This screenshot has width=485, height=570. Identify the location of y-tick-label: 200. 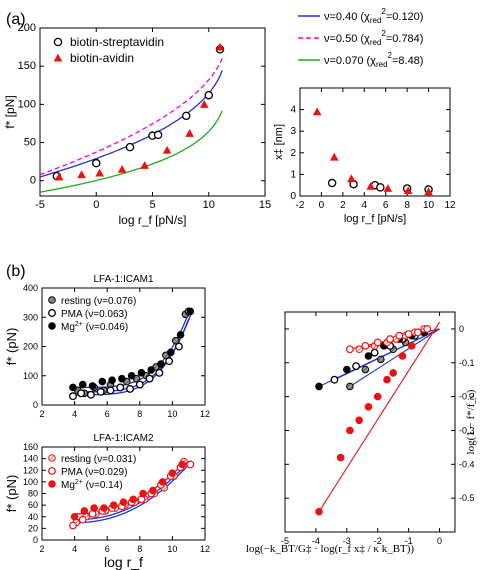
(30, 347).